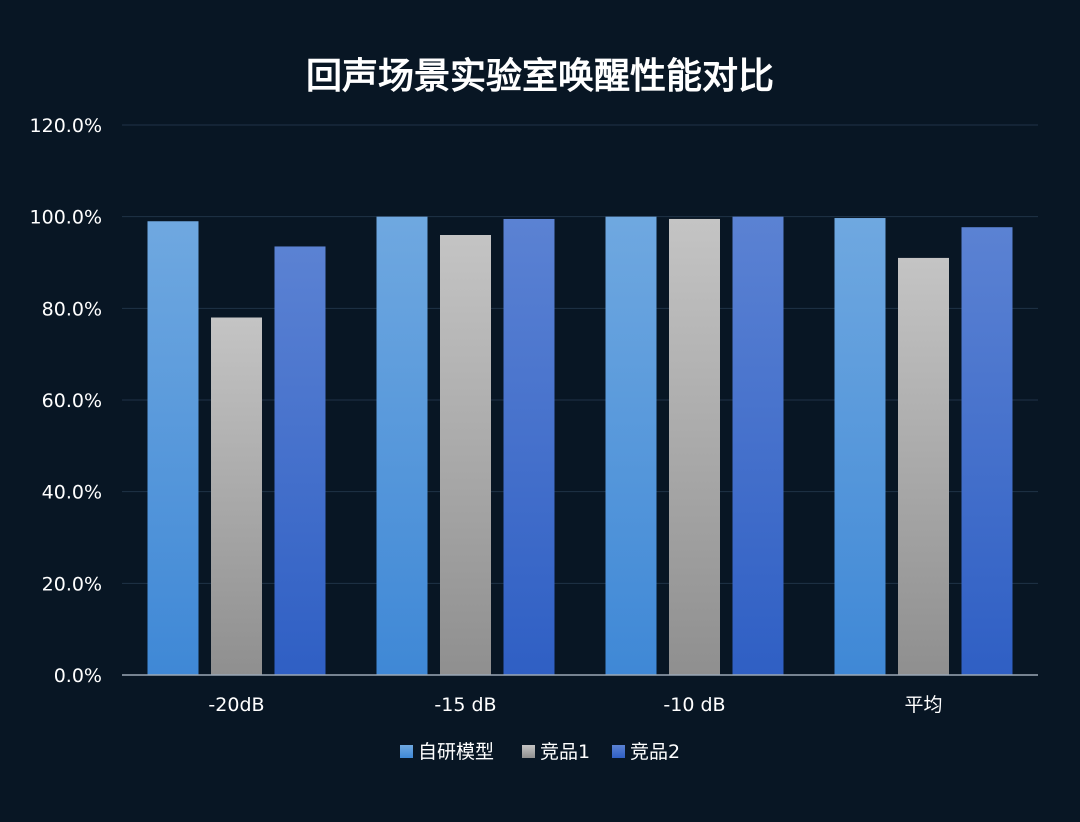 The width and height of the screenshot is (1080, 822). Describe the element at coordinates (456, 752) in the screenshot. I see `legend-label: 自研模型` at that location.